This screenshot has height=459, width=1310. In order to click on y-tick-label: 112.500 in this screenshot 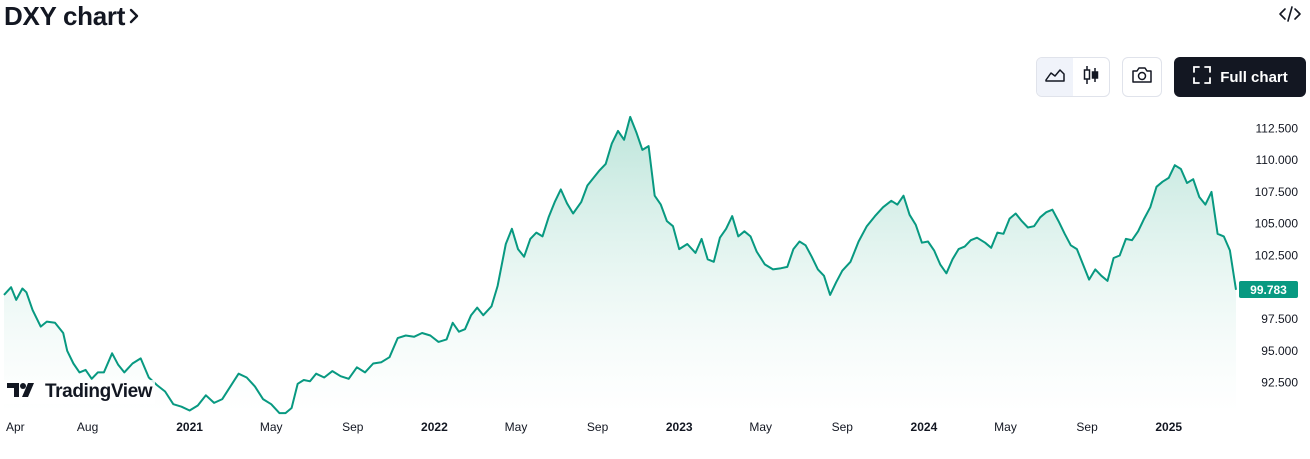, I will do `click(1277, 128)`.